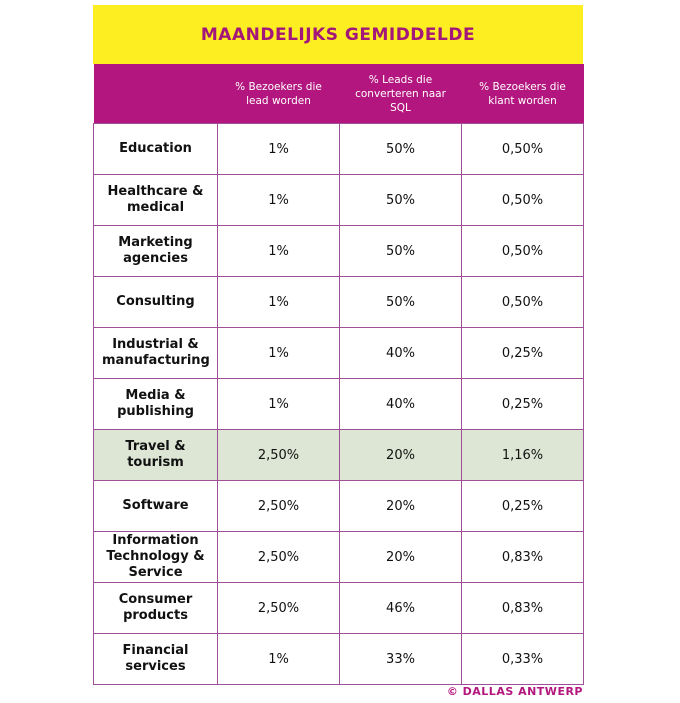 The width and height of the screenshot is (680, 703). Describe the element at coordinates (522, 659) in the screenshot. I see `table-cell: 0,33%` at that location.